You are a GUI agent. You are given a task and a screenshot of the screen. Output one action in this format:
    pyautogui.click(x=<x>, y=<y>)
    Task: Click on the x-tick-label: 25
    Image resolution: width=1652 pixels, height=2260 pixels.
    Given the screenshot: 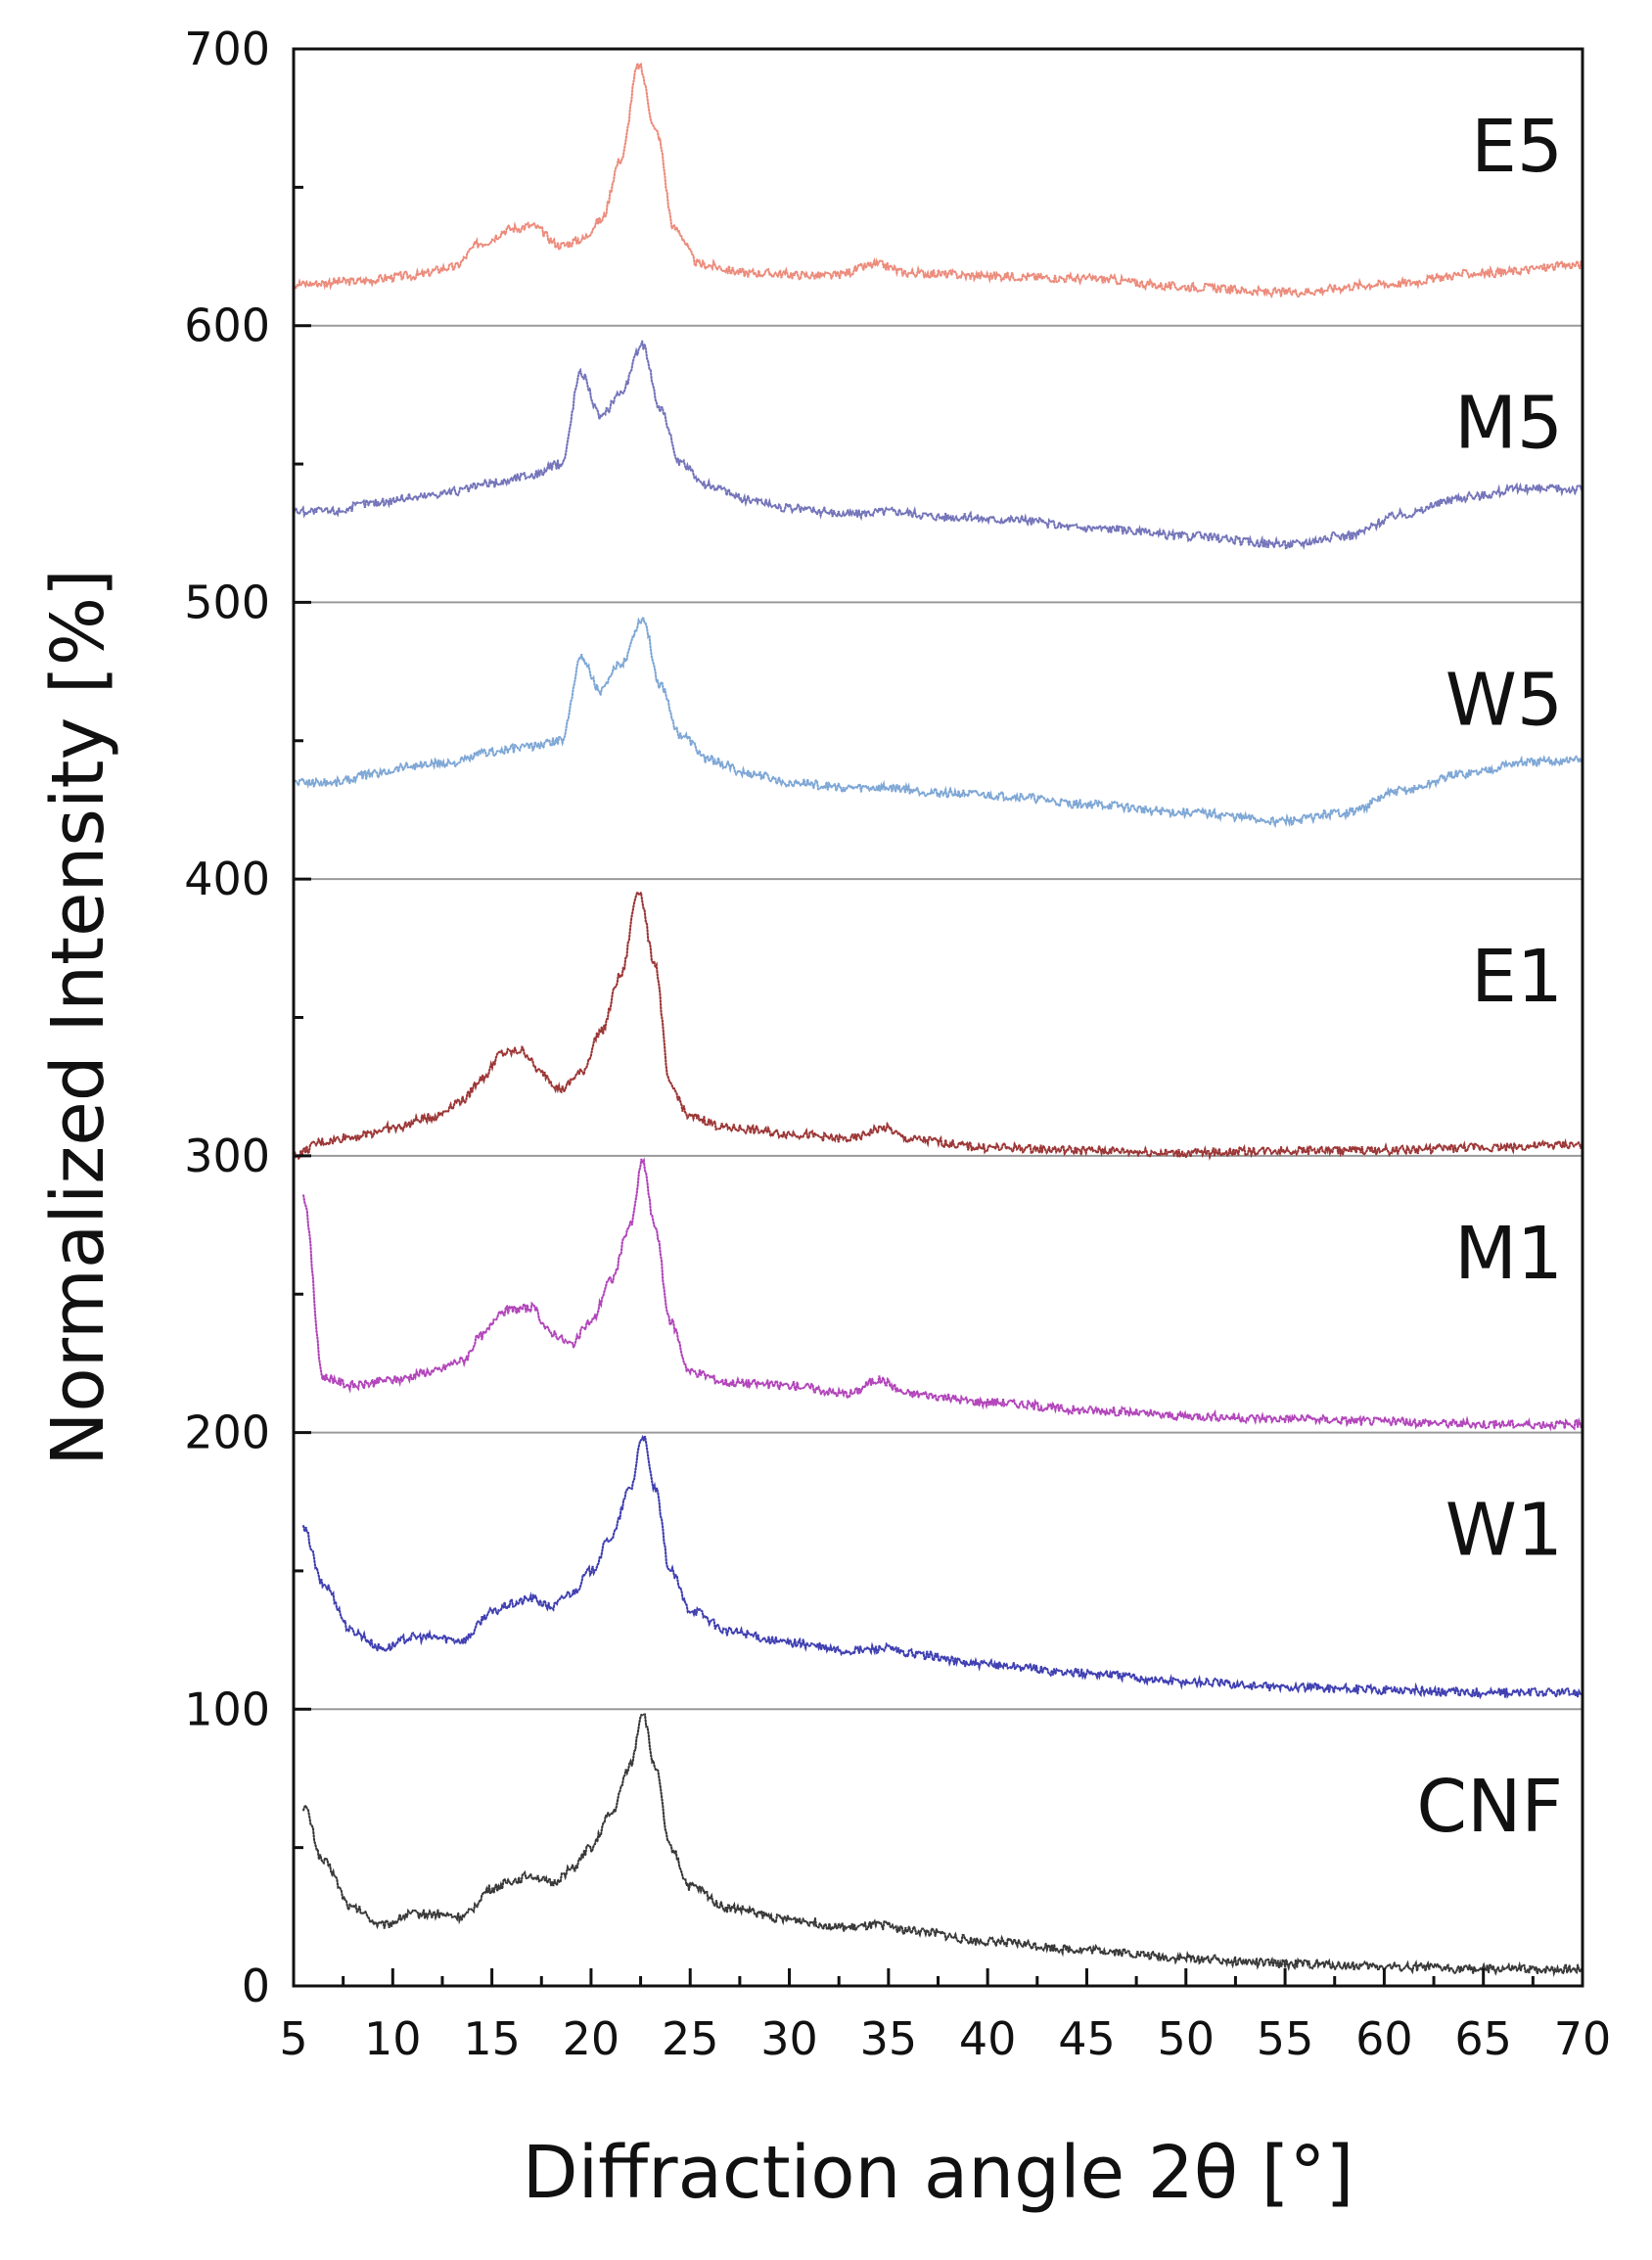 What is the action you would take?
    pyautogui.click(x=690, y=2039)
    